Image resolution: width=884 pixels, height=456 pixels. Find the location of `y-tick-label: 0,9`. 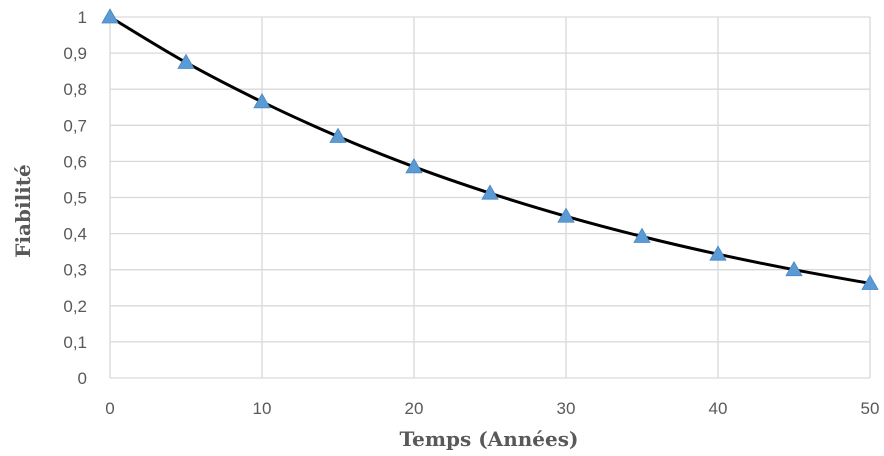

y-tick-label: 0,9 is located at coordinates (75, 53).